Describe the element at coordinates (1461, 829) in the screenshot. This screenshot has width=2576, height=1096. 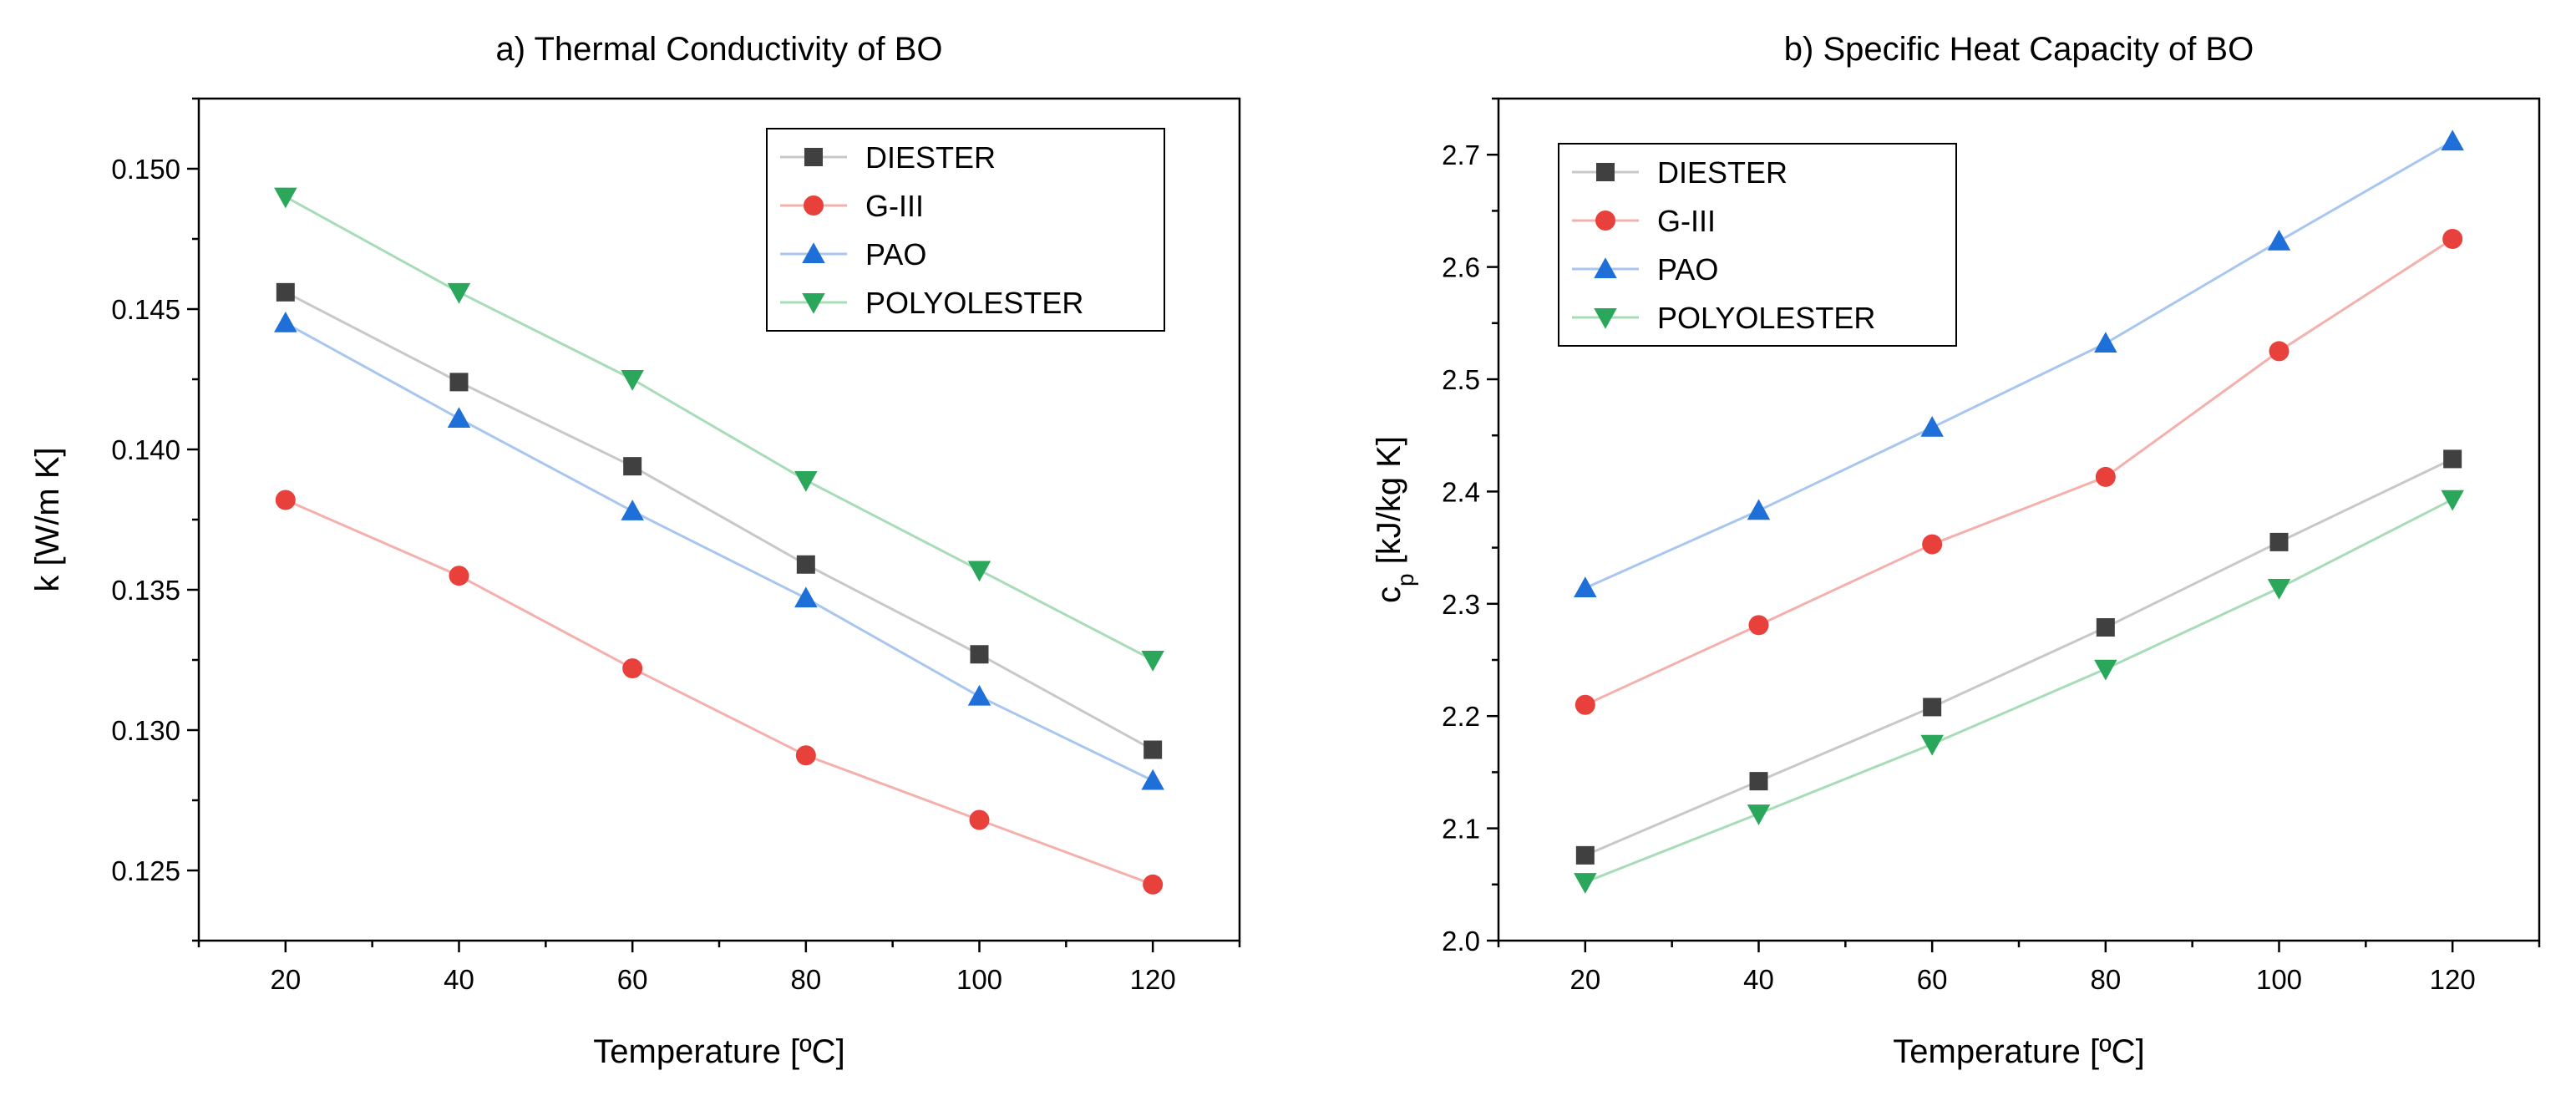
I see `y-tick-label: 2.1` at that location.